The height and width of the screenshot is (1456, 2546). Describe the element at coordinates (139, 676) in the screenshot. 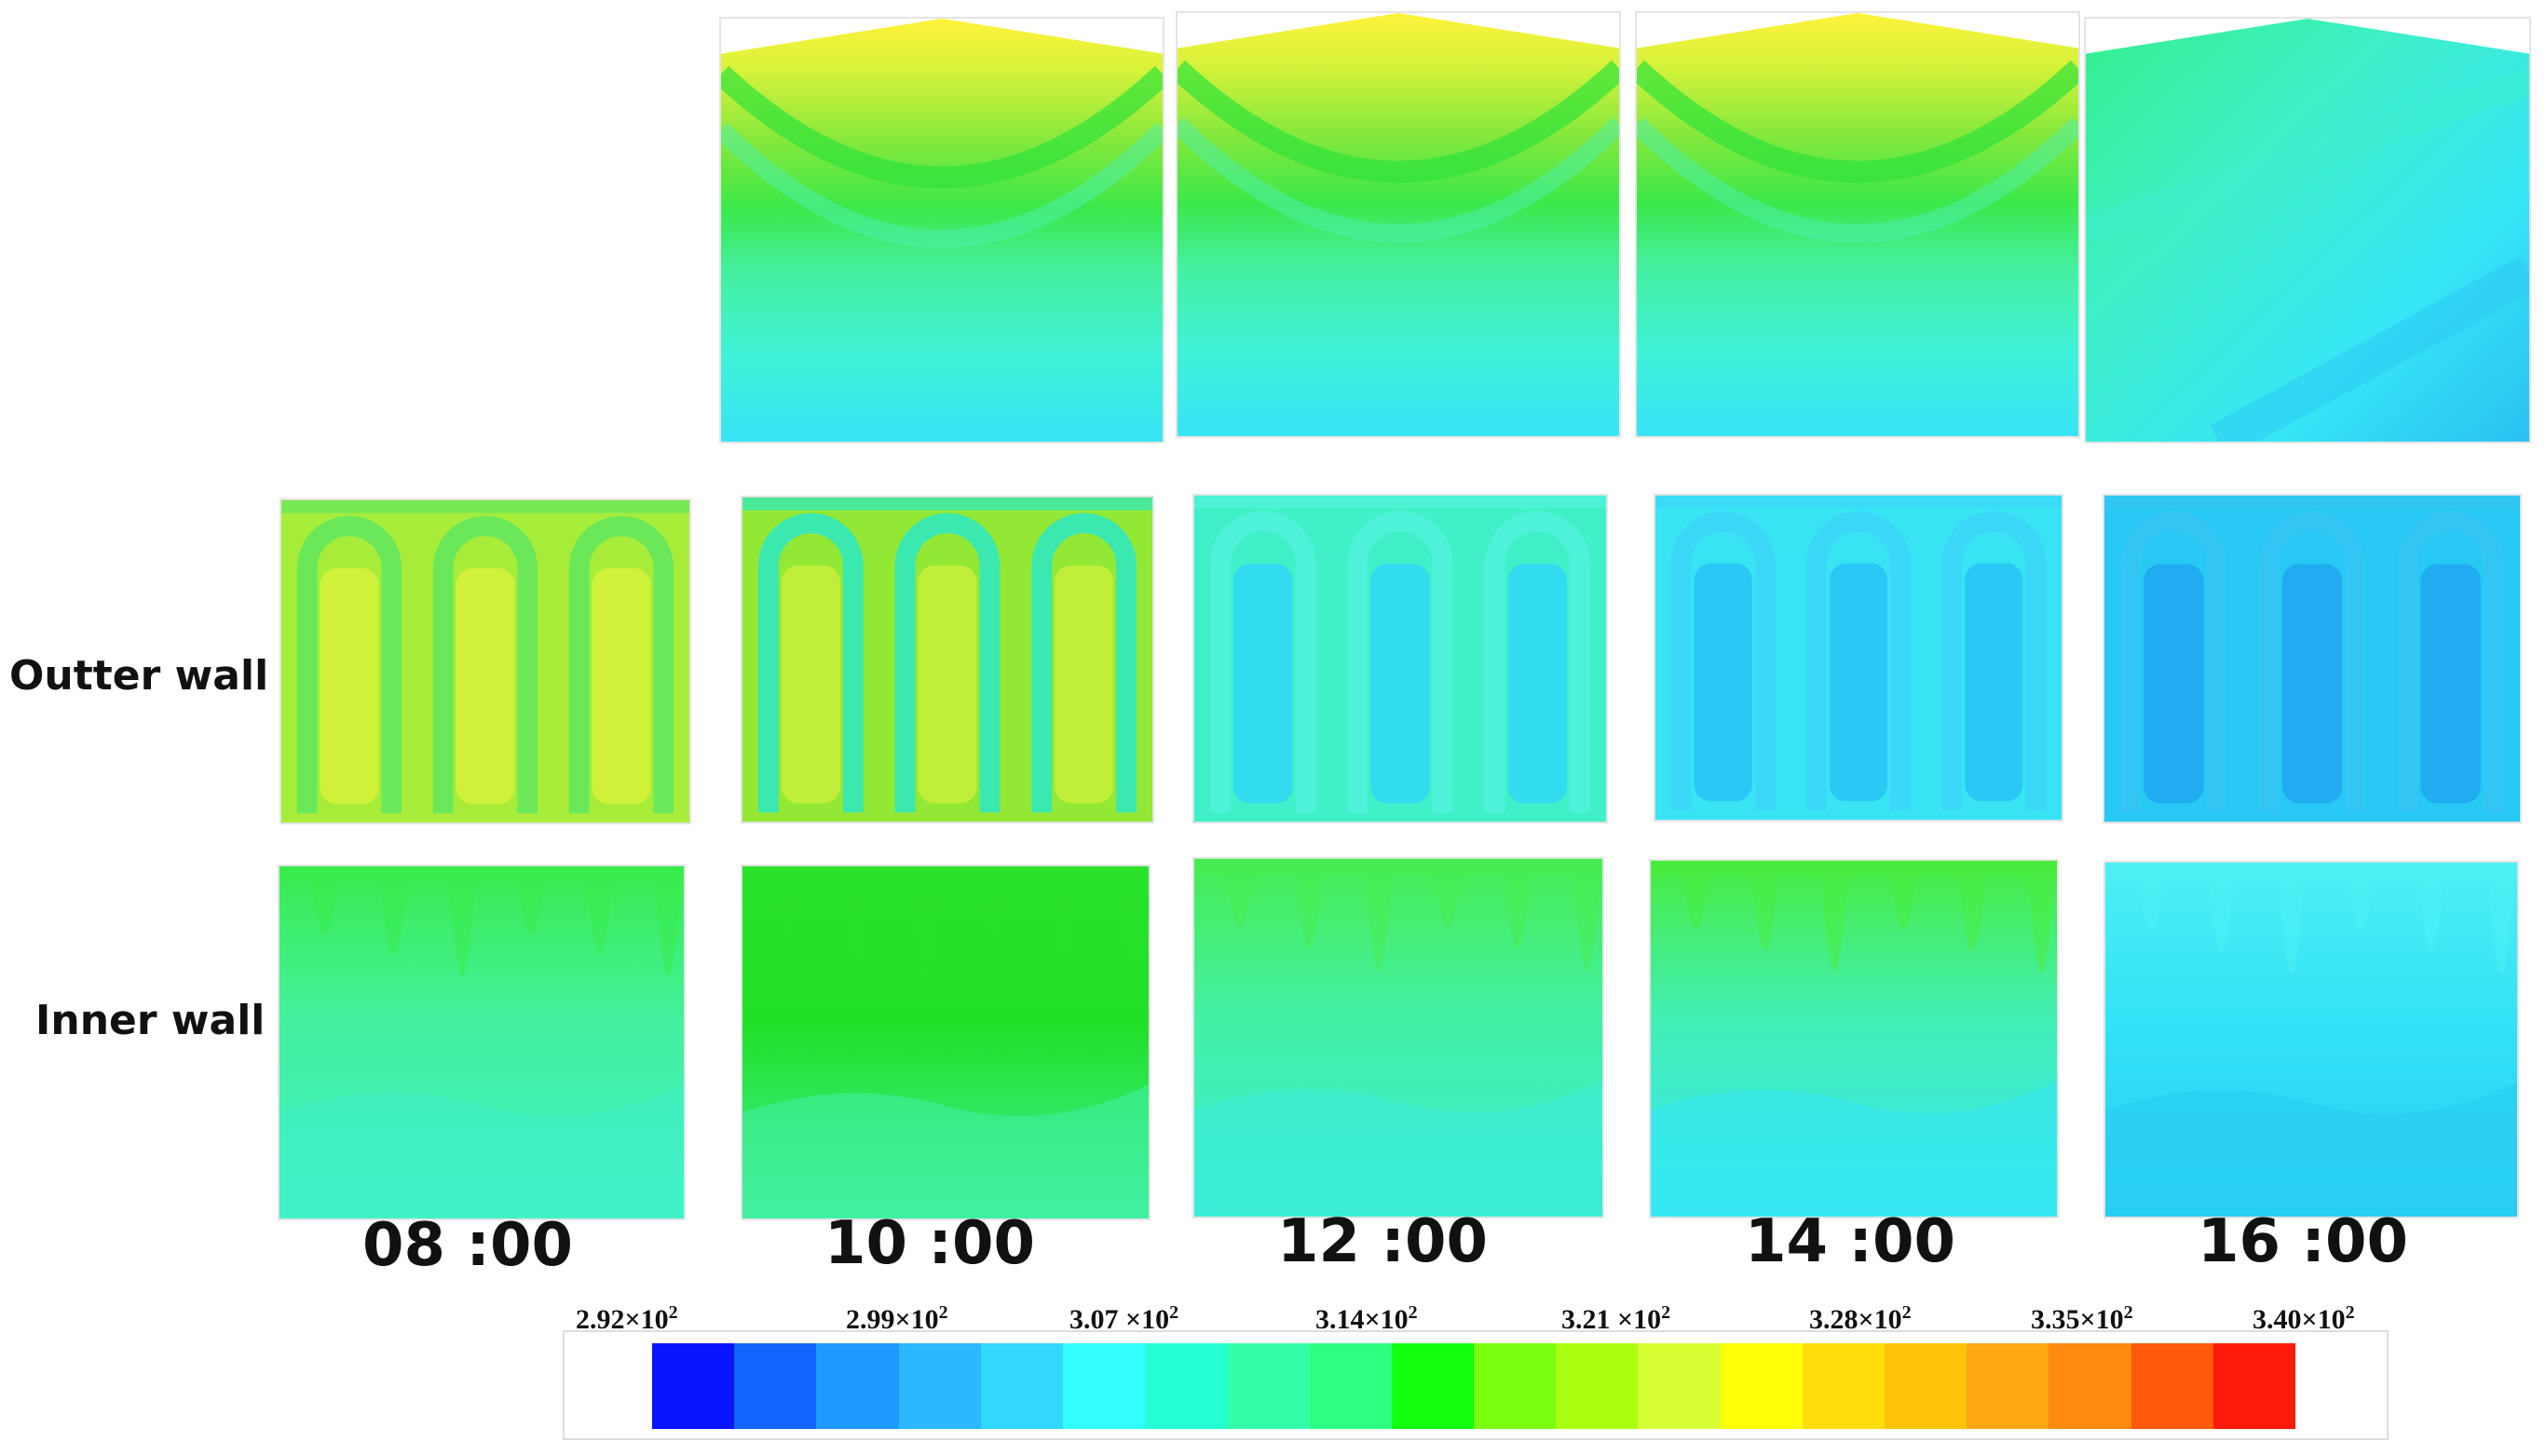

I see `outer-wall-row-label: Outter wall` at that location.